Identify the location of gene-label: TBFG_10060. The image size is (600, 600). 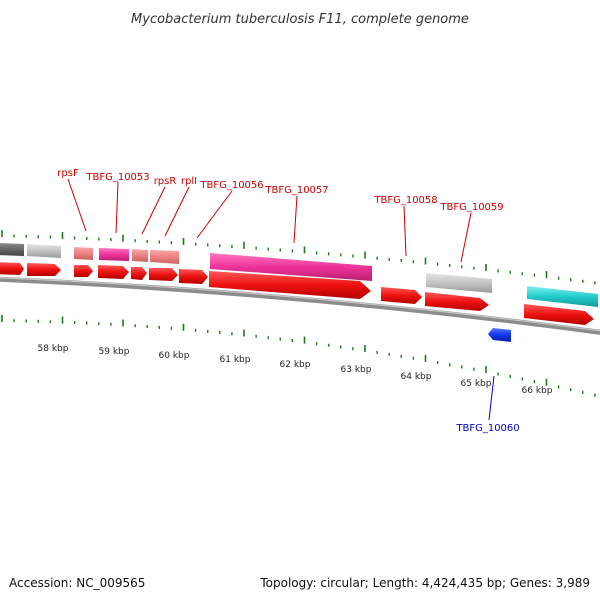
(487, 428).